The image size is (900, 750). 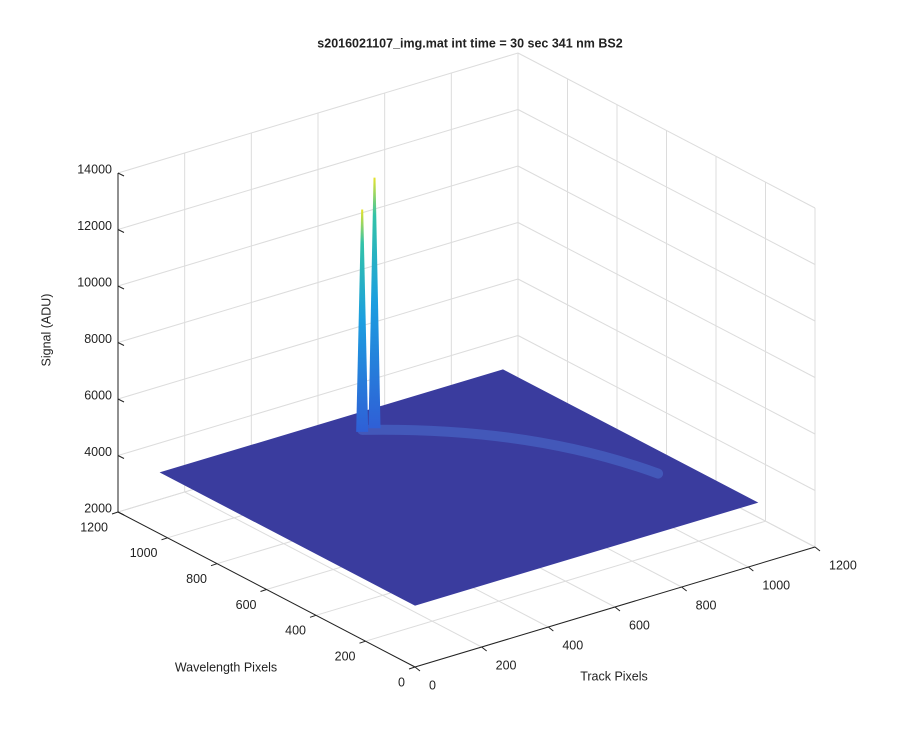 I want to click on y-tick-label: 1000, so click(x=144, y=553).